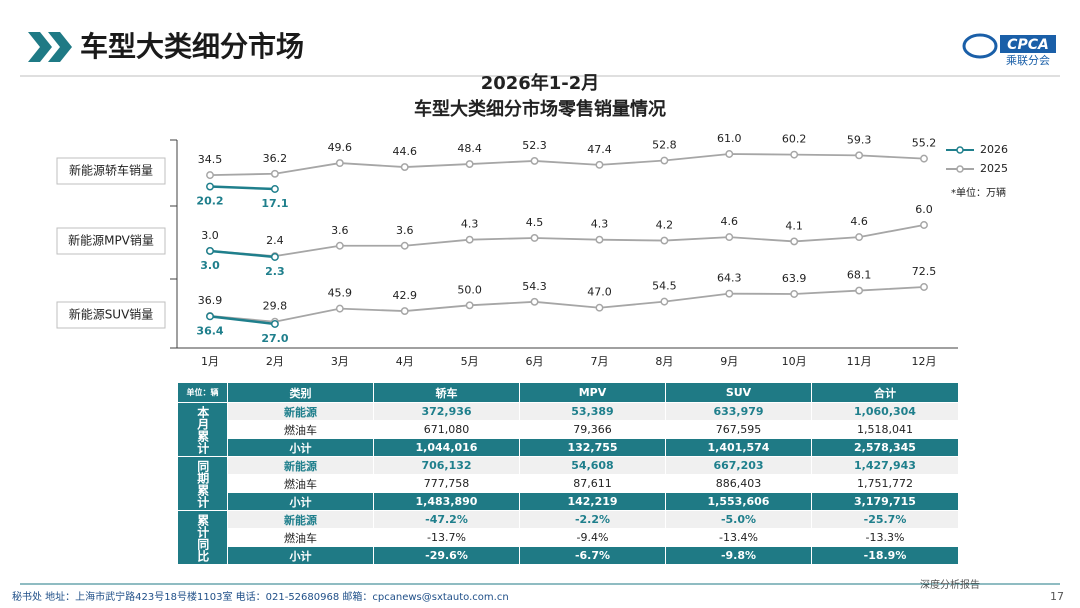  I want to click on table-cell: 87,611, so click(592, 483).